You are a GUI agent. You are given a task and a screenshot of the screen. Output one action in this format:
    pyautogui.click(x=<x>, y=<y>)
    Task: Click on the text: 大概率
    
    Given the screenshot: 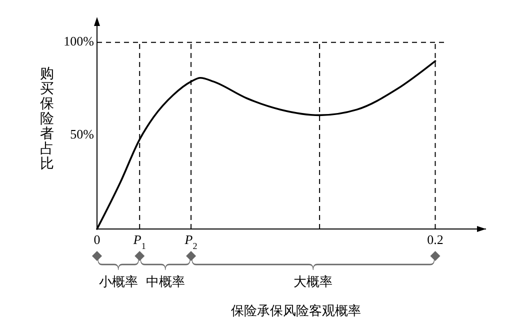 What is the action you would take?
    pyautogui.click(x=313, y=281)
    